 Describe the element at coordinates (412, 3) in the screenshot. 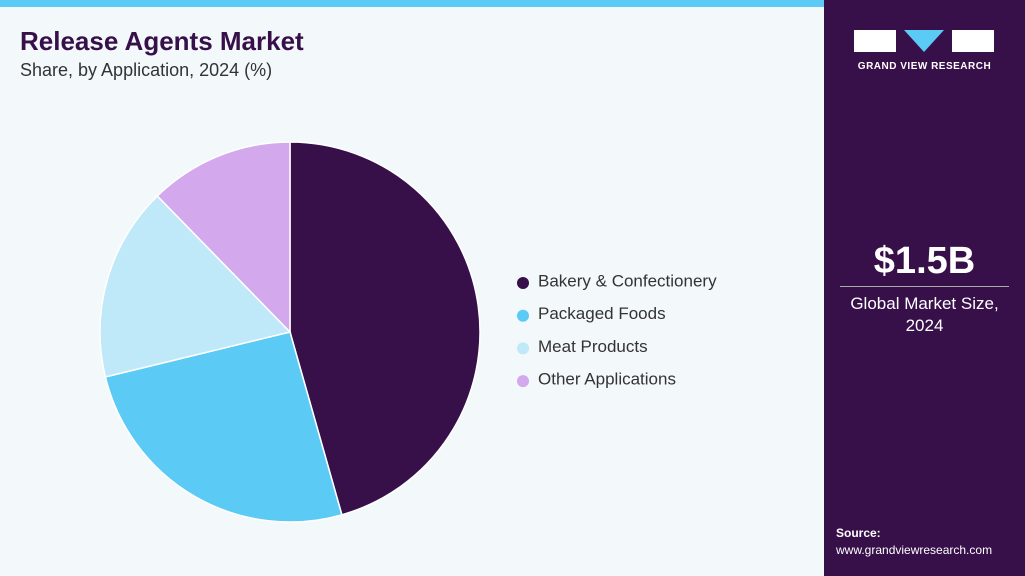

I see `top-strip` at that location.